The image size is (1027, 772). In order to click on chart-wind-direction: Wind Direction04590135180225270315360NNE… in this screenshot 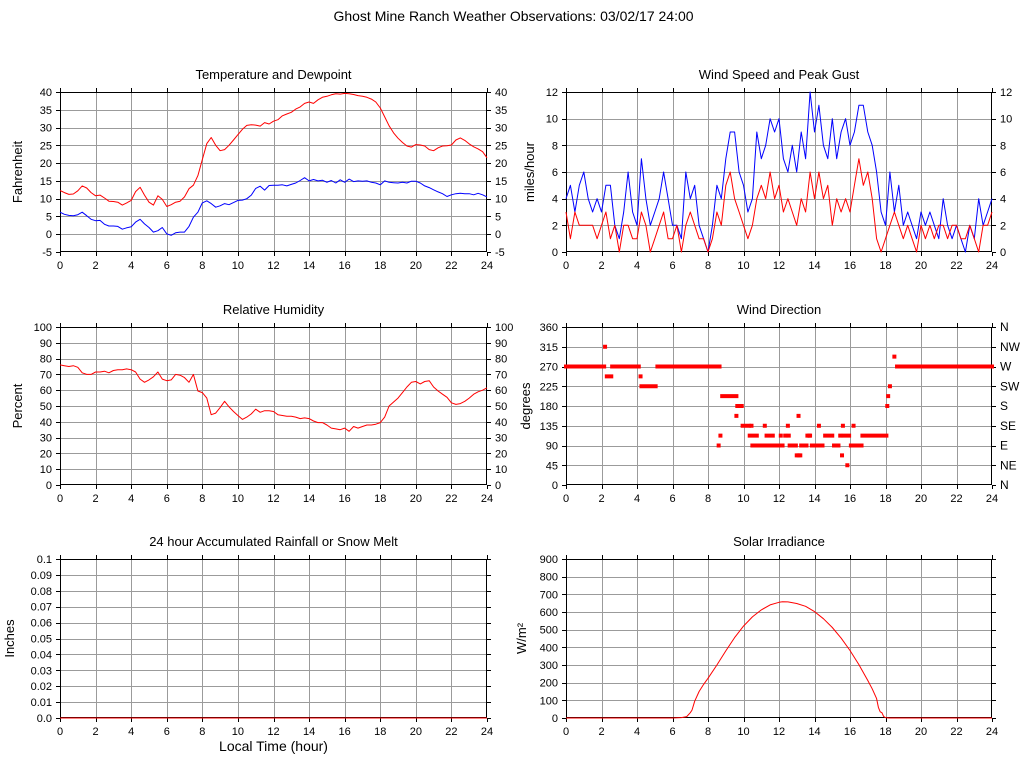, I will do `click(769, 403)`.